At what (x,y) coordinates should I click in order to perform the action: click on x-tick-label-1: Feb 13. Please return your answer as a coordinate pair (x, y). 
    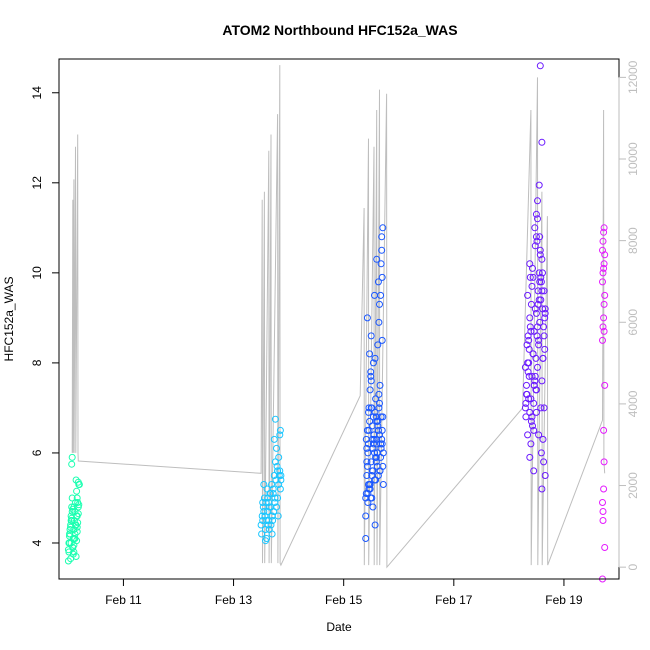
    Looking at the image, I should click on (234, 600).